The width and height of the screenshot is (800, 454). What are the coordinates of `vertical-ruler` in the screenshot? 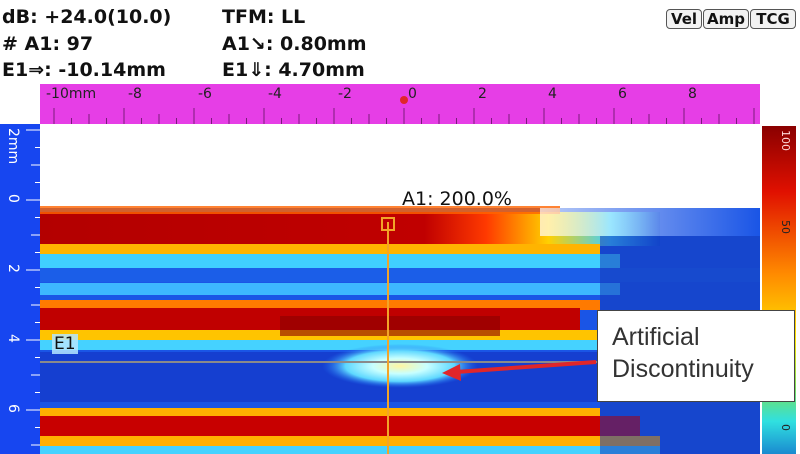 It's located at (20, 289).